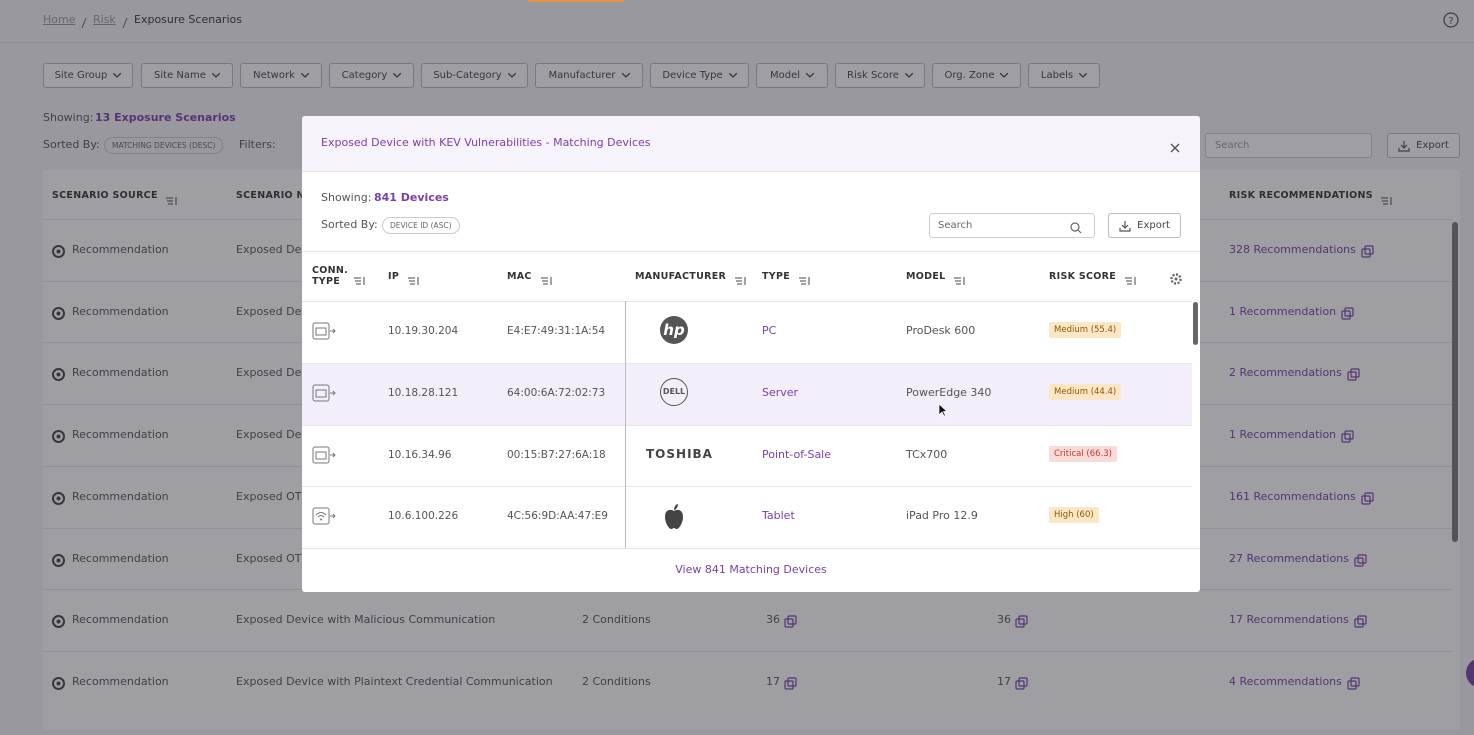  Describe the element at coordinates (1292, 496) in the screenshot. I see `recommendations: 161 Recommendations` at that location.